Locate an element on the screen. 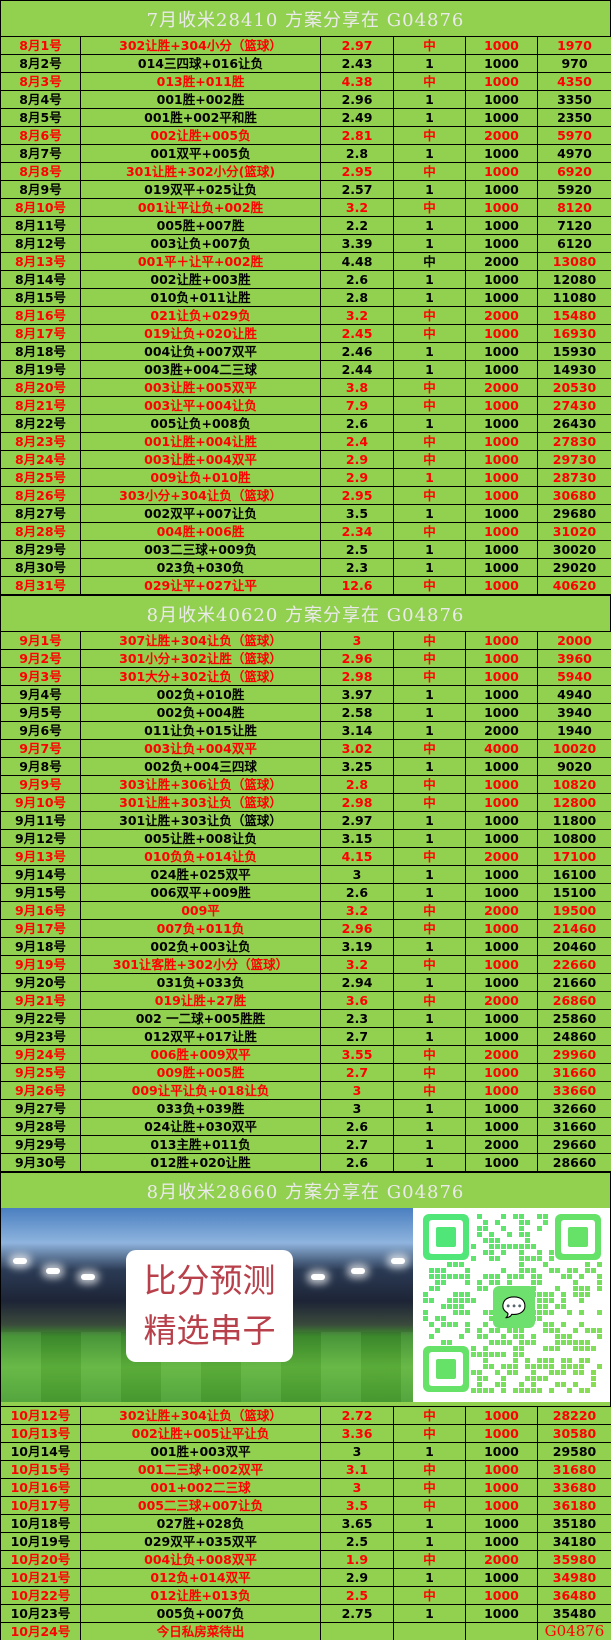 The image size is (611, 1640). plan-cell: 002负+004胜 is located at coordinates (200, 712).